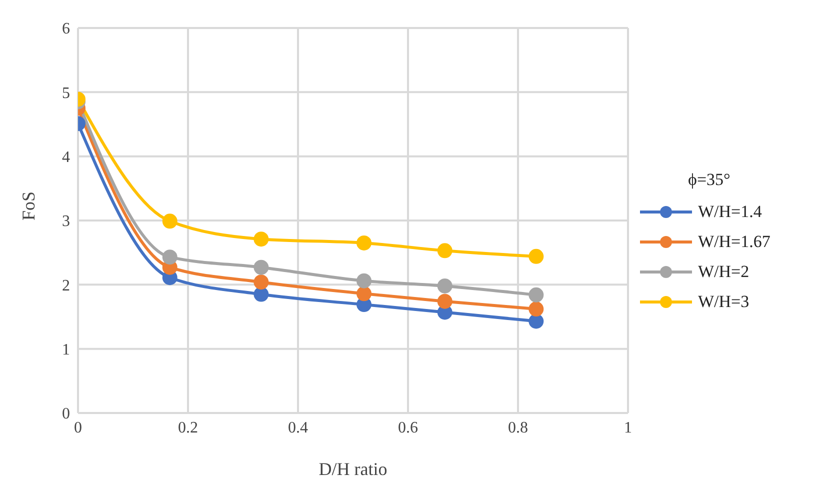  Describe the element at coordinates (408, 427) in the screenshot. I see `x-tick-label: 0.6` at that location.